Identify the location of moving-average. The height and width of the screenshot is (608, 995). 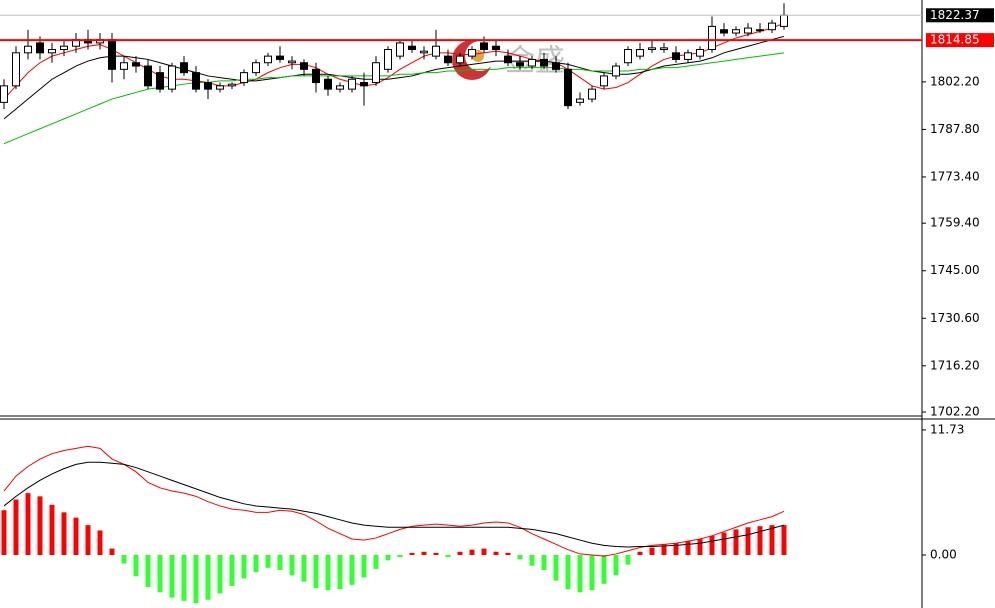
(394, 61).